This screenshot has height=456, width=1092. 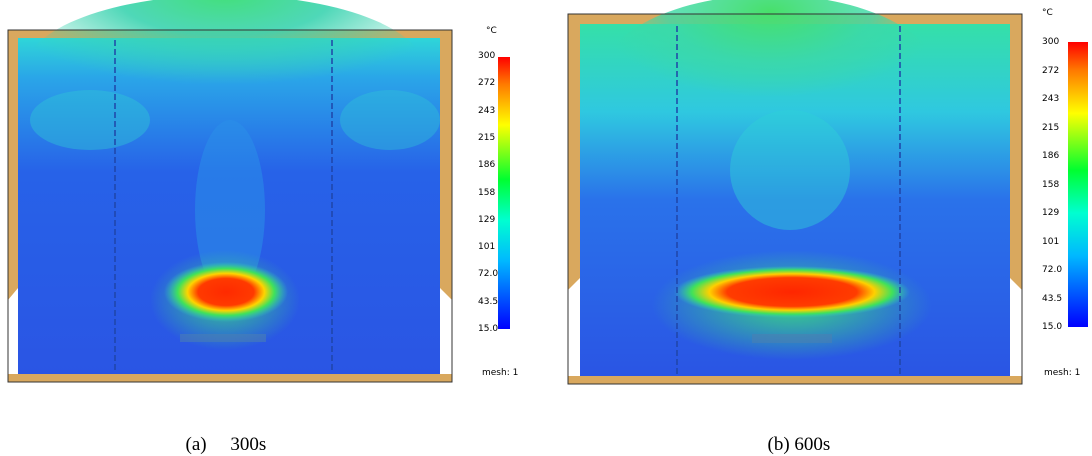 What do you see at coordinates (1062, 373) in the screenshot?
I see `mesh-label-b: mesh: 1` at bounding box center [1062, 373].